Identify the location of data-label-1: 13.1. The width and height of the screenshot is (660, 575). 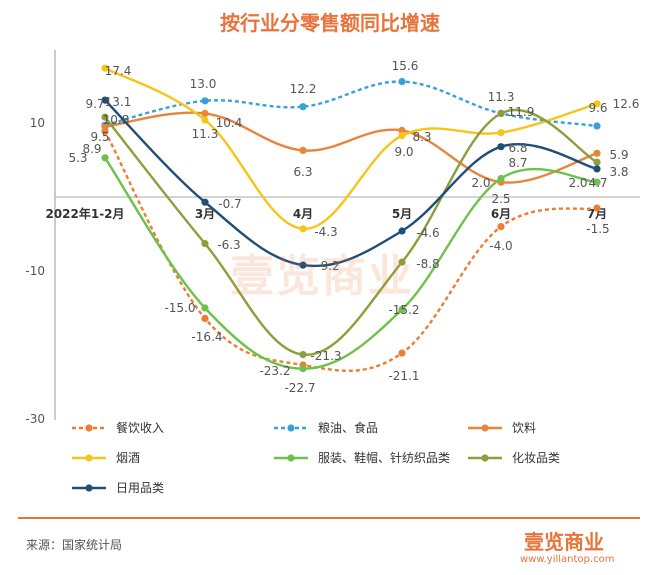
(118, 102).